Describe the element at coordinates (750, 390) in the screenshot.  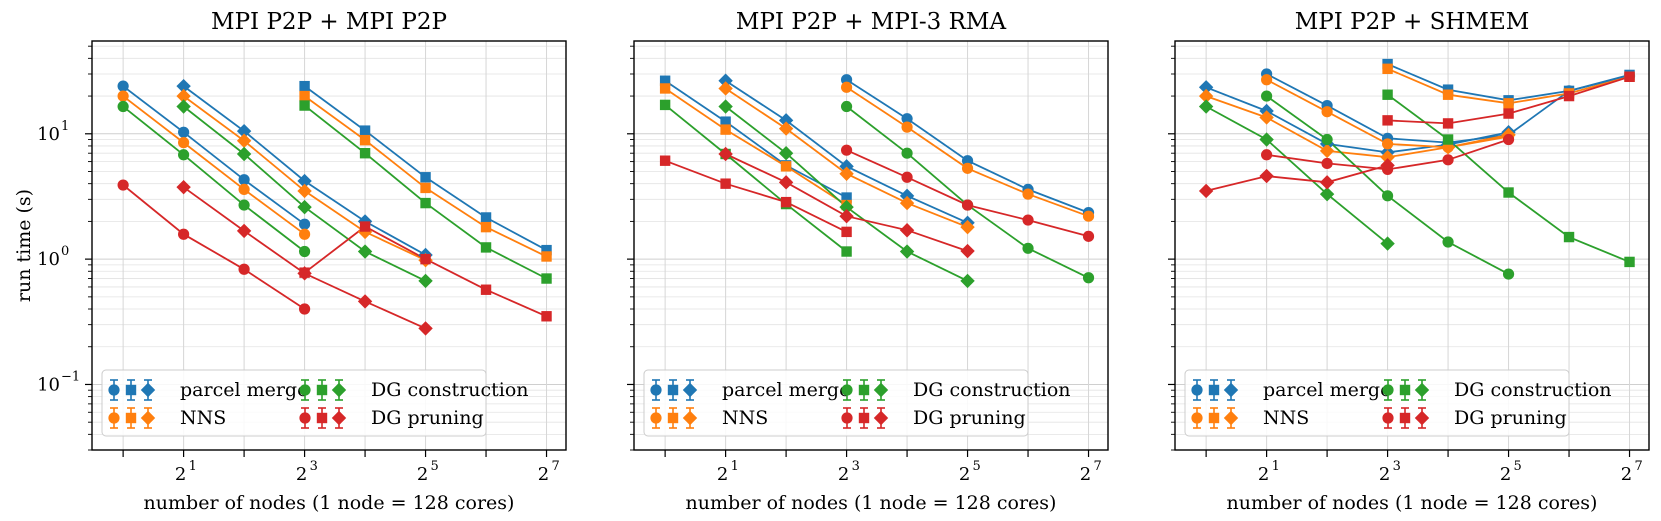
I see `legend-entry: parcel merge` at that location.